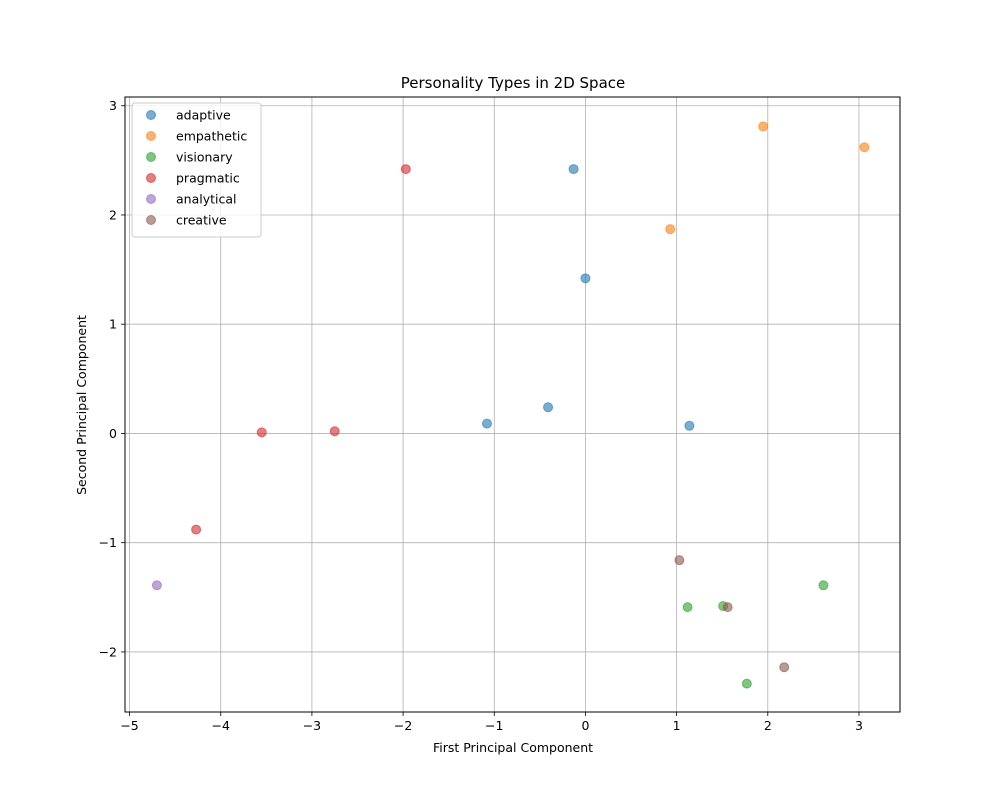 The image size is (1000, 800). I want to click on legend-label-analytical: analytical, so click(206, 199).